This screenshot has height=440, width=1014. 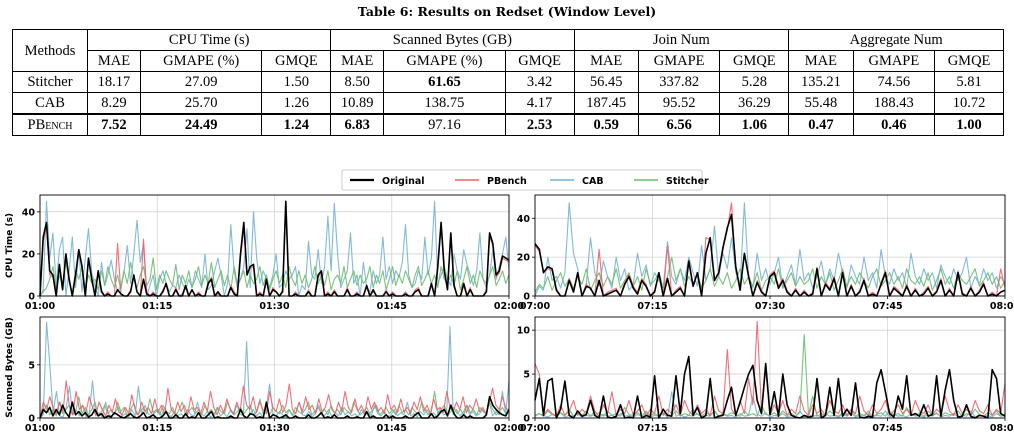 I want to click on method-name: PBench, so click(x=50, y=124).